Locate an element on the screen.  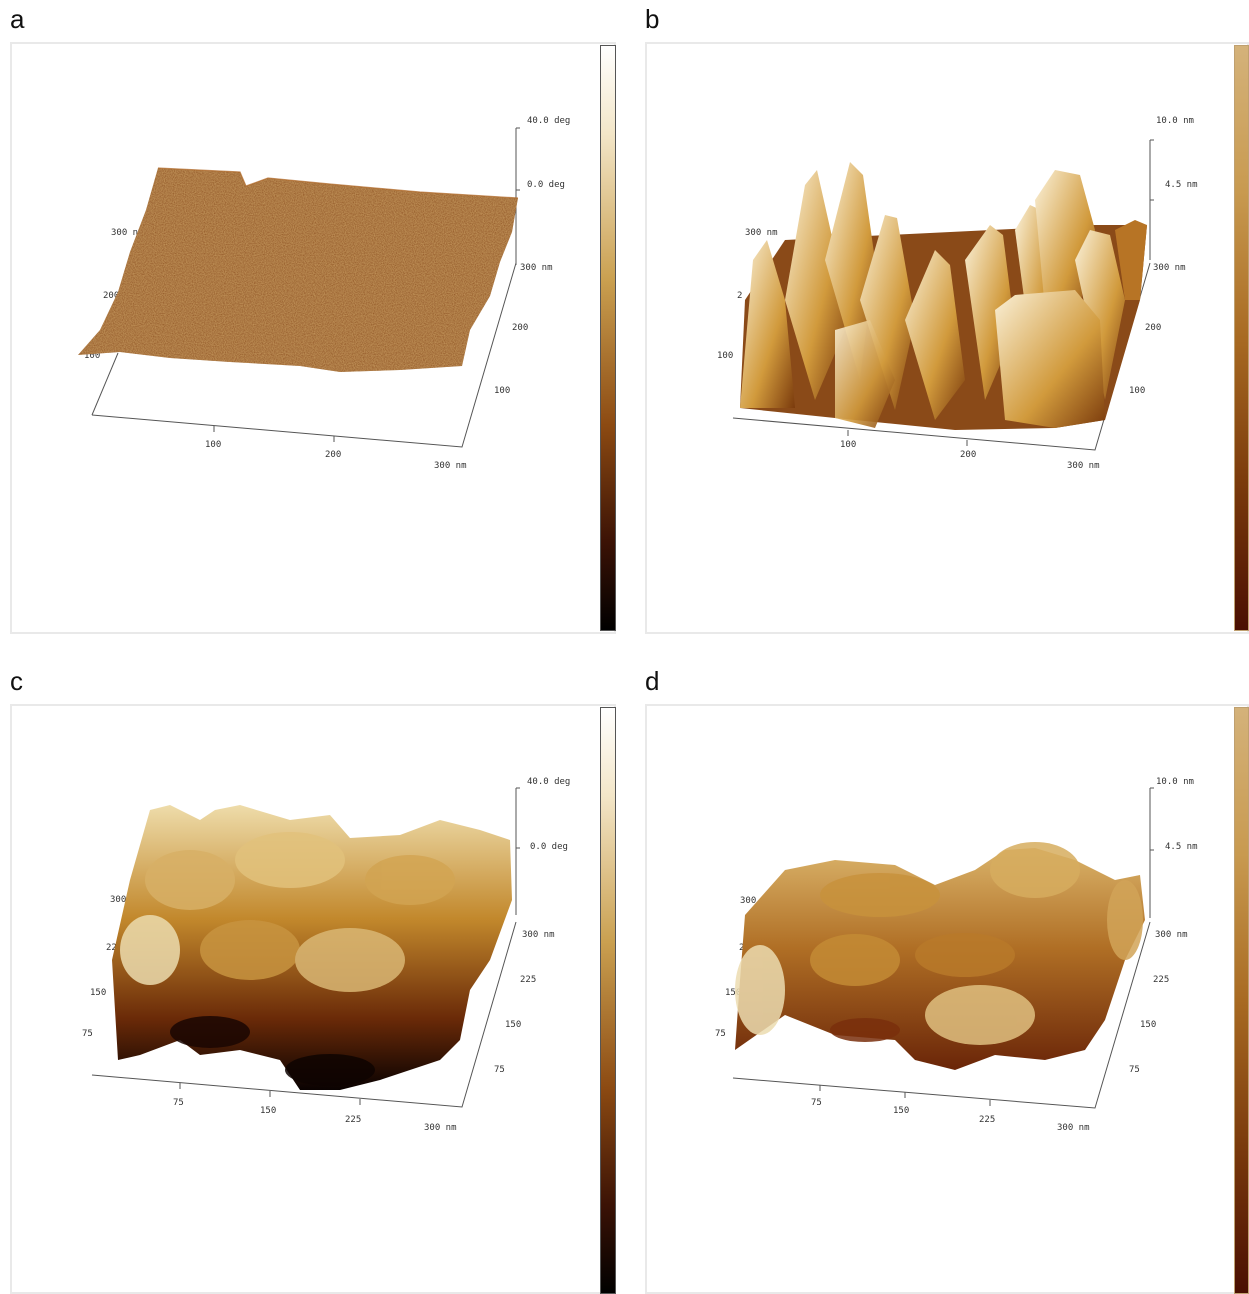
x-tick-d-1: 150 is located at coordinates (901, 1111).